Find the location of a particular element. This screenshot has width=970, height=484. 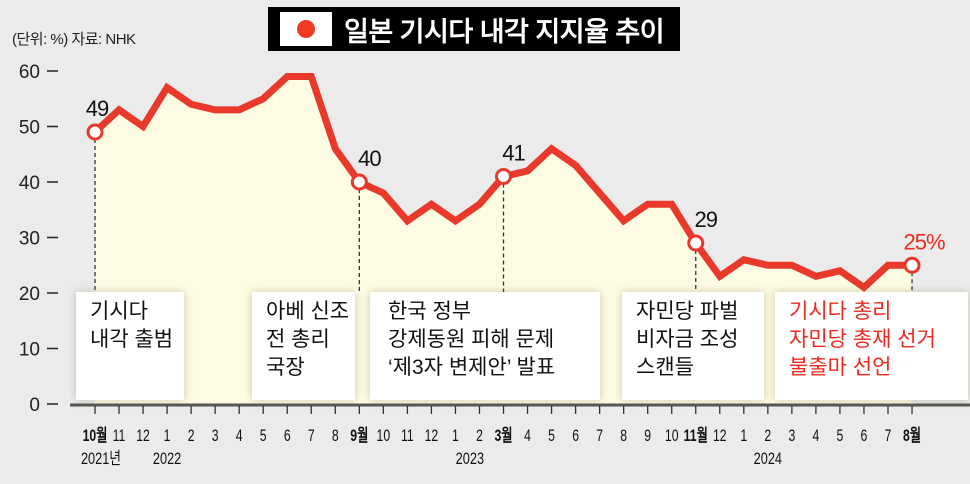

data-label: 41 is located at coordinates (513, 152).